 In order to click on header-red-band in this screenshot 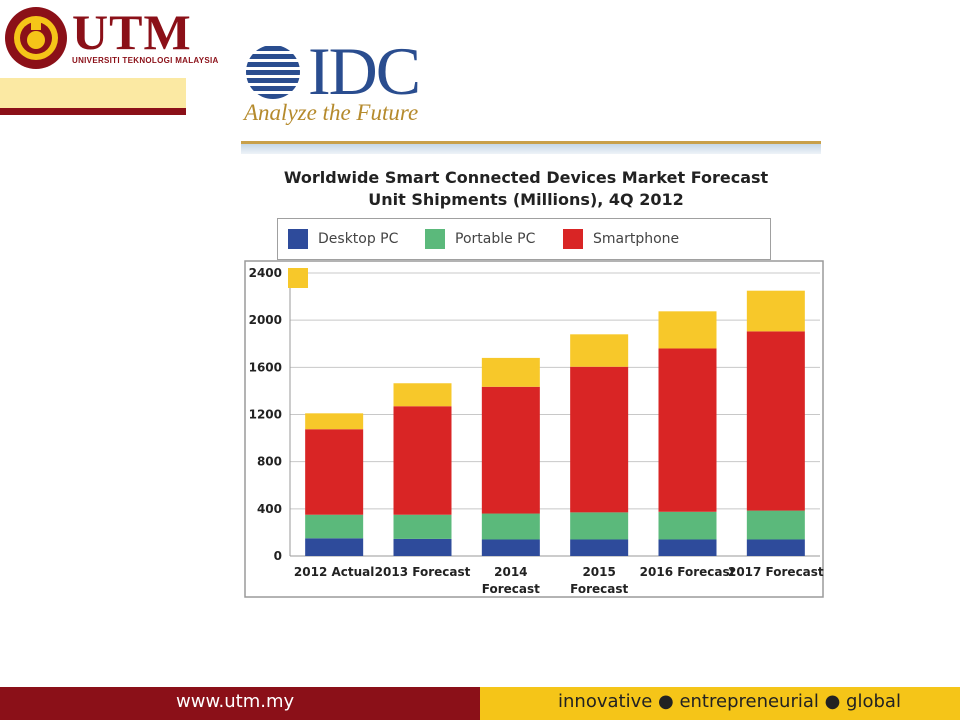, I will do `click(93, 111)`.